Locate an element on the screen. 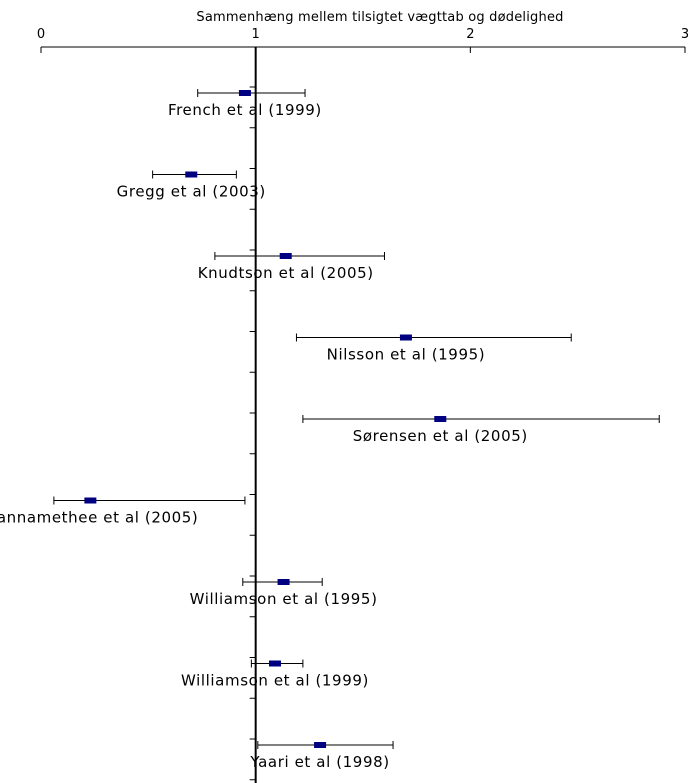  study-label: French et al (1999) is located at coordinates (245, 110).